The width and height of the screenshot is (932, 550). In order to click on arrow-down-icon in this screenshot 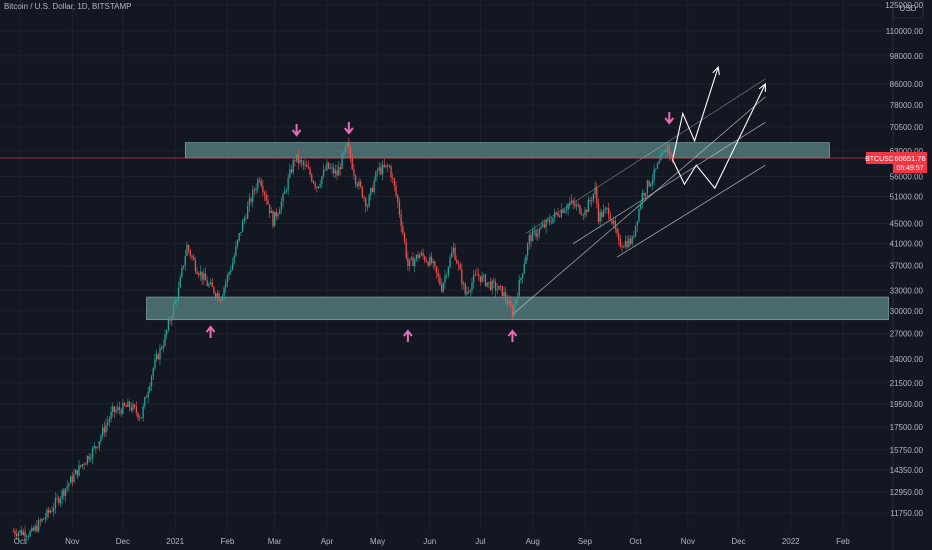, I will do `click(349, 131)`.